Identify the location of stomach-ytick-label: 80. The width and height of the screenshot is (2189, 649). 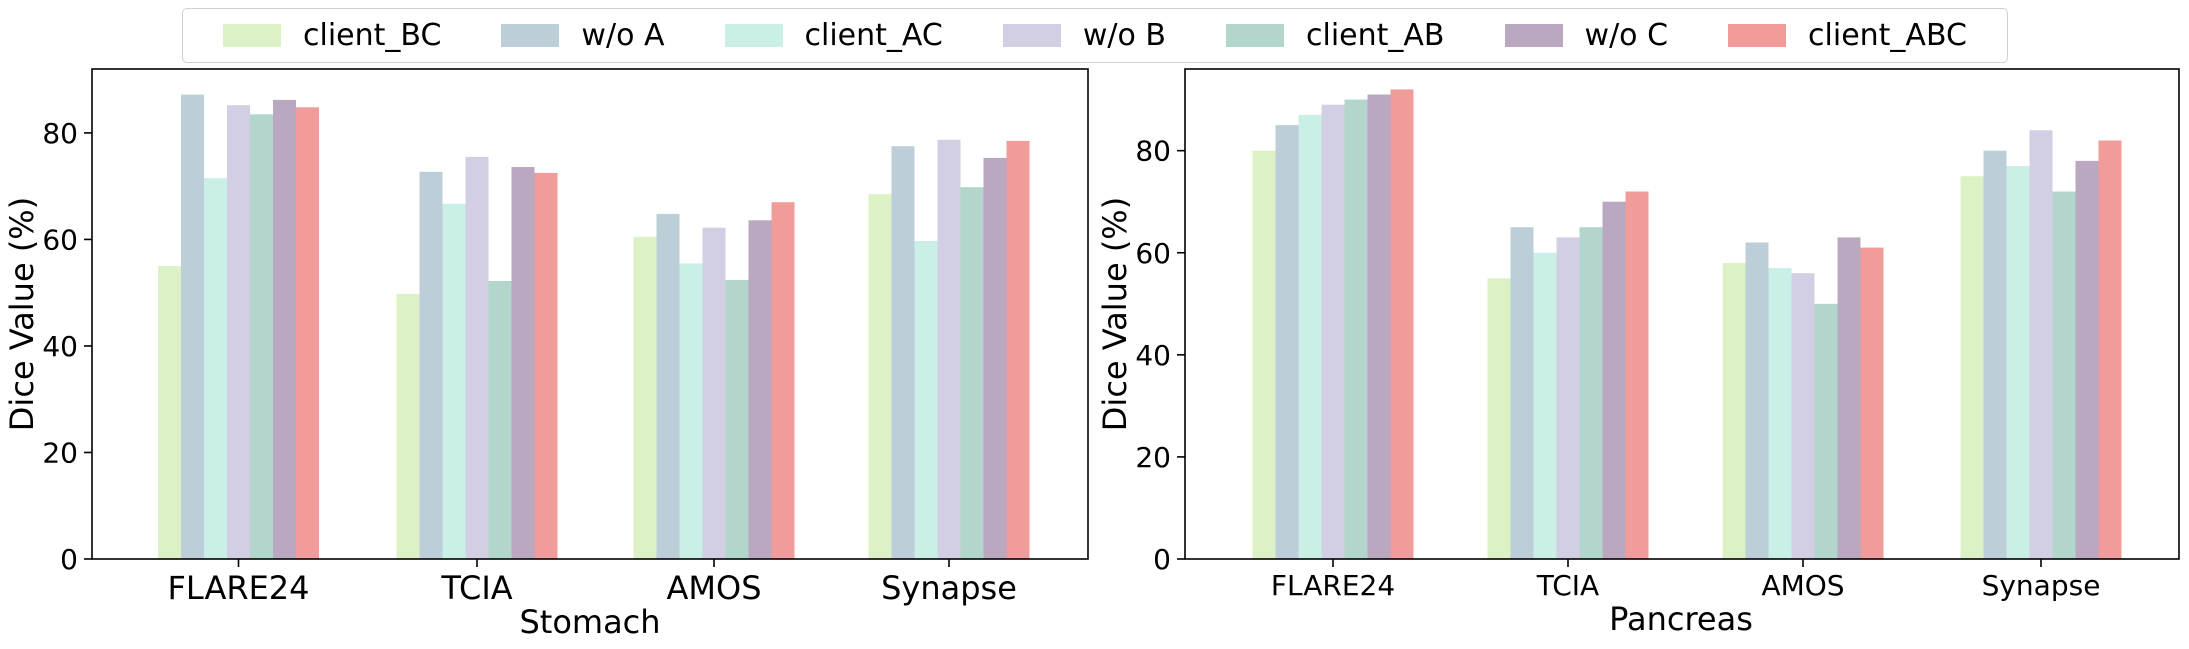
(60, 133).